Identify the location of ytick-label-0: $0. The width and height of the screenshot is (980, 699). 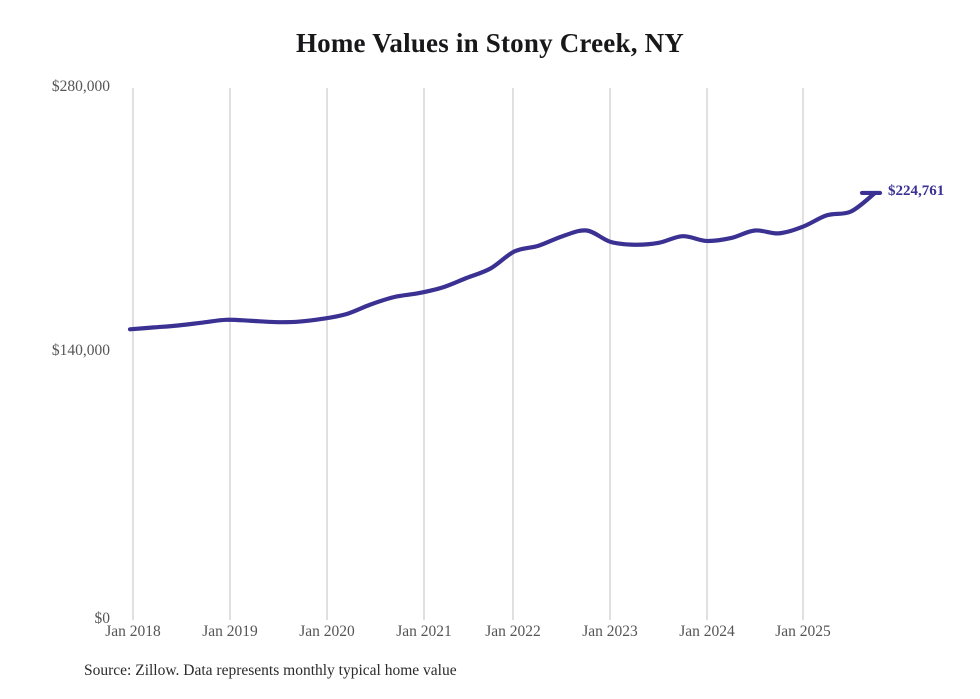
(102, 618).